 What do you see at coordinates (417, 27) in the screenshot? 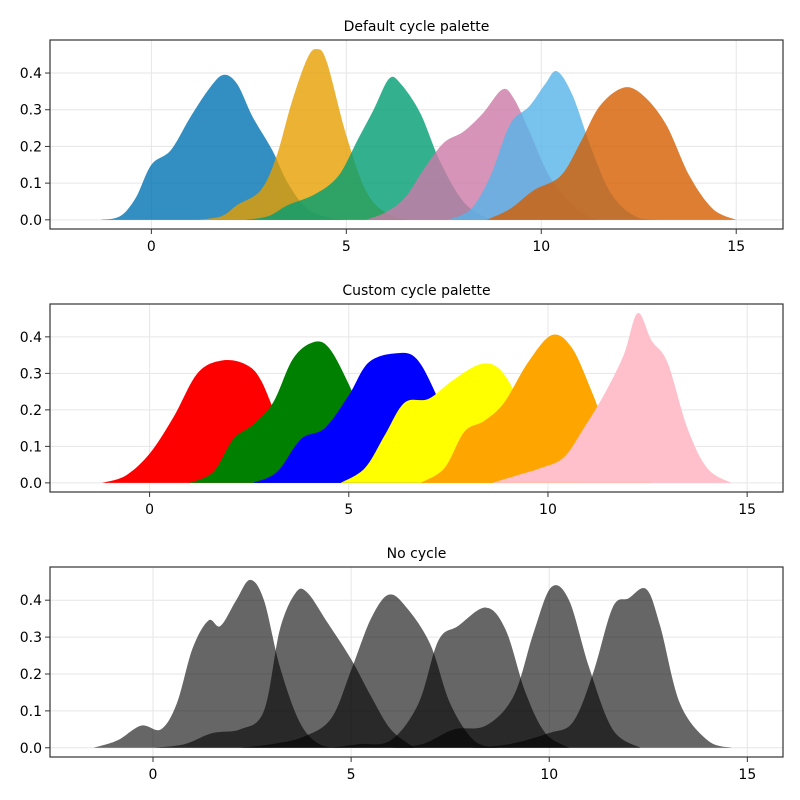
I see `chart-title: Default cycle palette` at bounding box center [417, 27].